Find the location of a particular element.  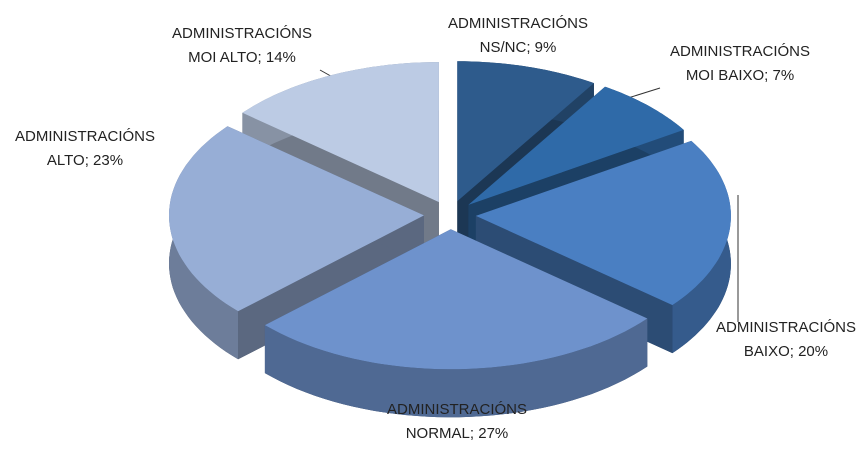

data-label: ADMINISTRACIÓNS BAIXO; 20% is located at coordinates (785, 339).